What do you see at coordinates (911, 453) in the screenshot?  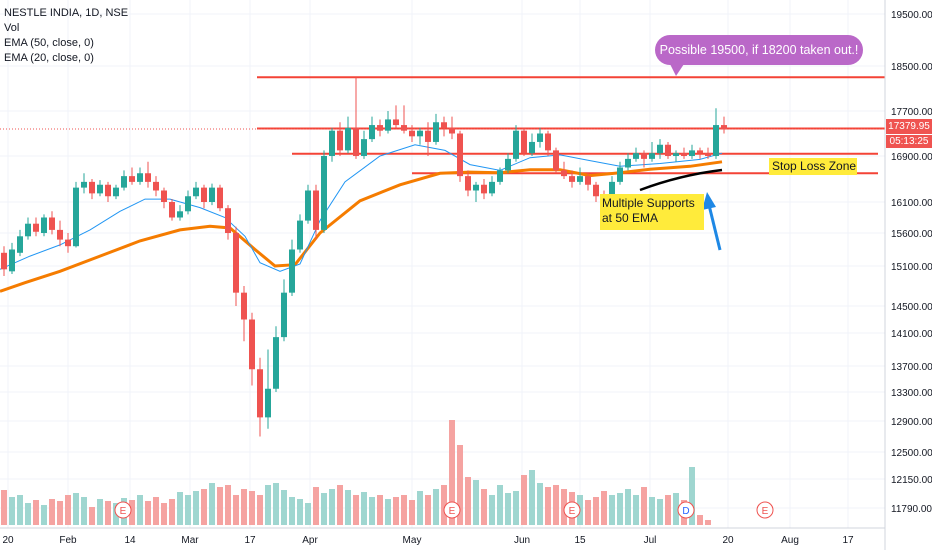 I see `price-tick: 12500.00` at bounding box center [911, 453].